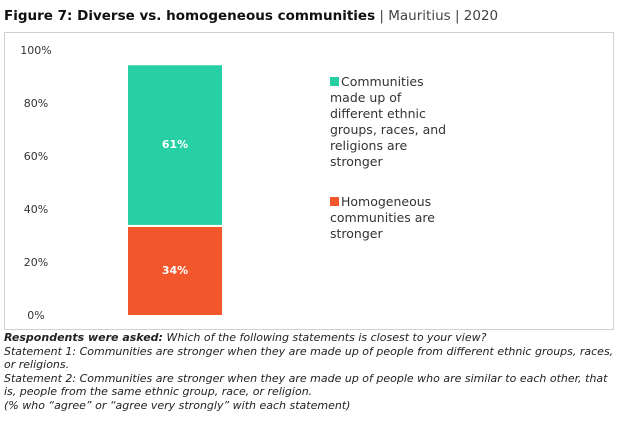  What do you see at coordinates (36, 209) in the screenshot?
I see `y-tick-label: 40%` at bounding box center [36, 209].